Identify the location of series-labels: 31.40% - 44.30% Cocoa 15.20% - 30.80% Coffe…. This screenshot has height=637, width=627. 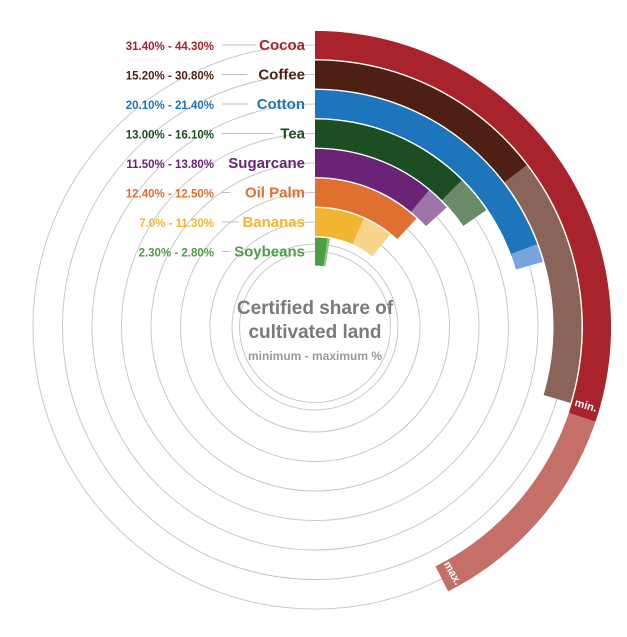
(216, 149).